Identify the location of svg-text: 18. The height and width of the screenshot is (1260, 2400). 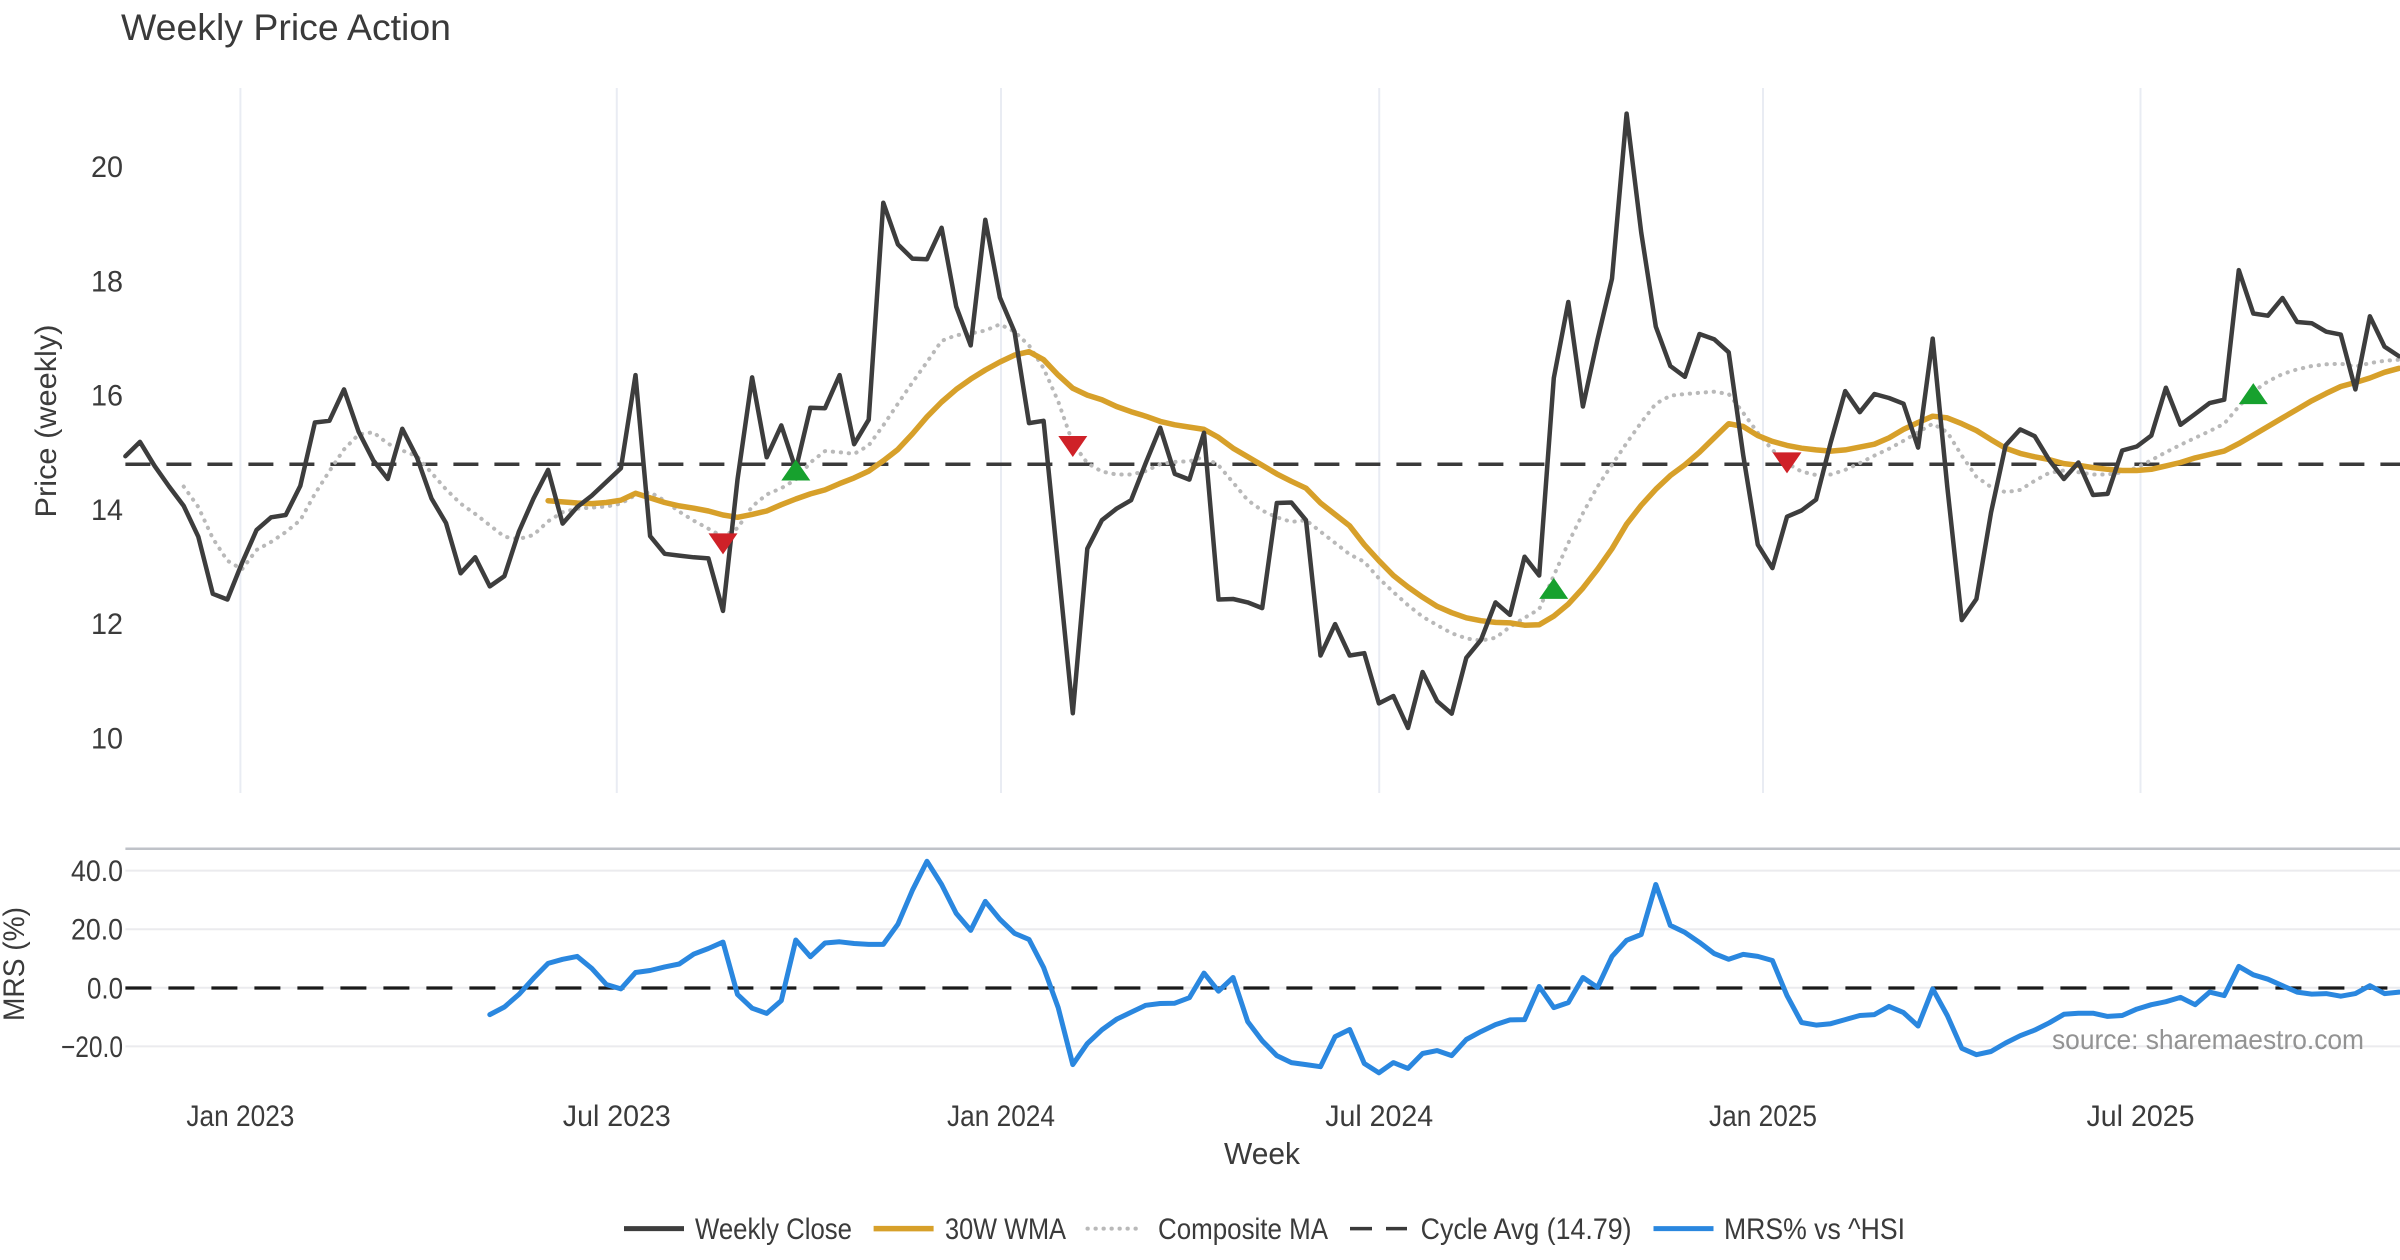
(107, 281).